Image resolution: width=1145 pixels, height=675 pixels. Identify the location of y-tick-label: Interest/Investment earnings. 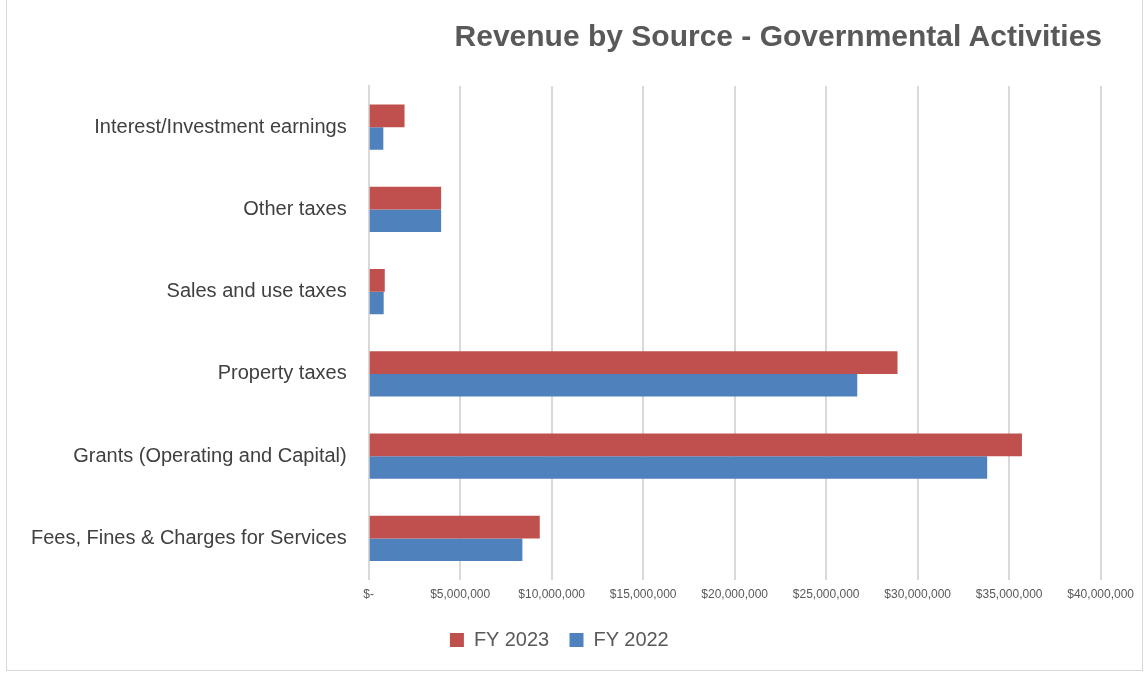
(220, 125).